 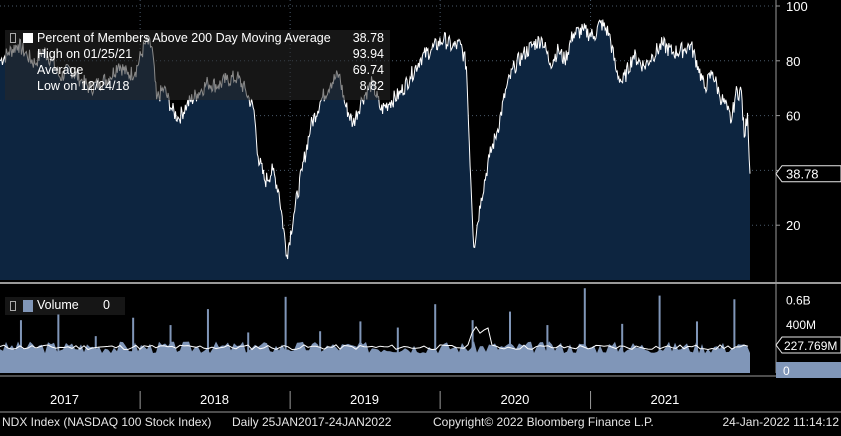 What do you see at coordinates (83, 86) in the screenshot?
I see `legend-low-label: Low on 12/24/18` at bounding box center [83, 86].